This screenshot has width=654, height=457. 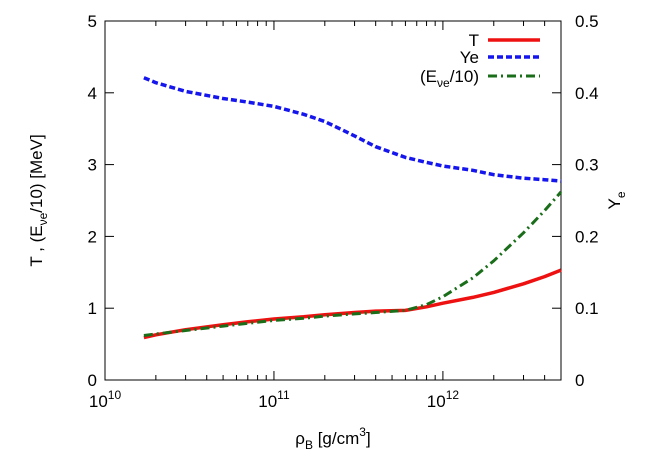 I want to click on legend-label-0: T, so click(x=474, y=40).